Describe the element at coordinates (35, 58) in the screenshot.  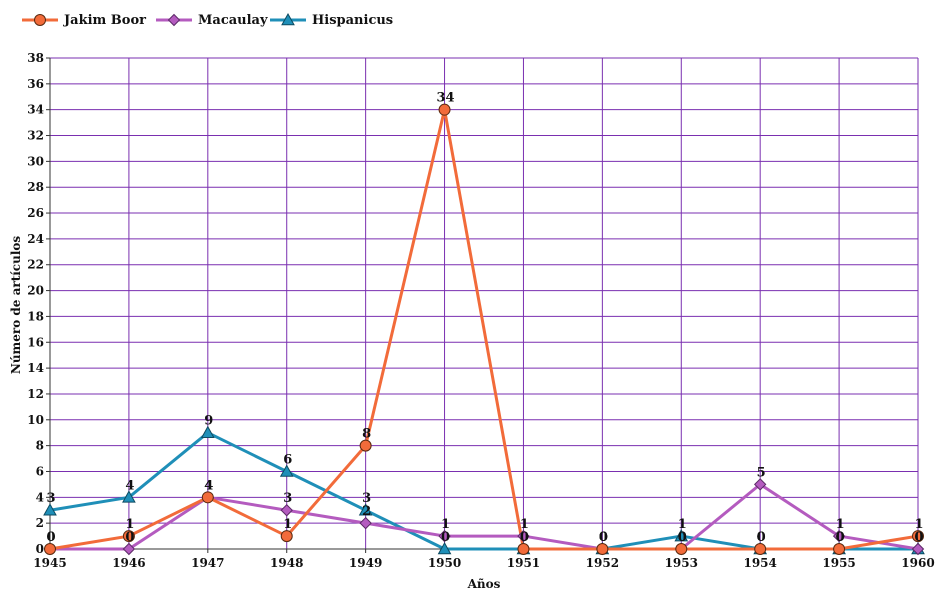
I see `y-tick-label: 38` at that location.